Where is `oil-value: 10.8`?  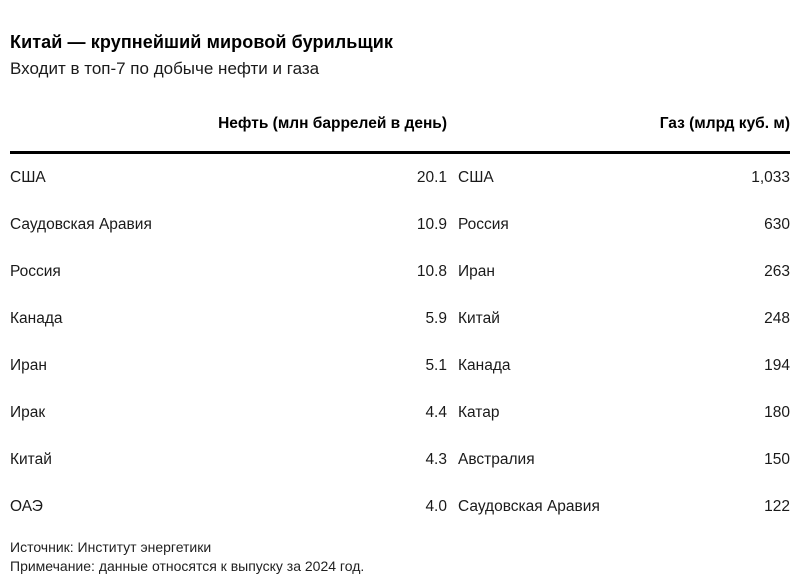
oil-value: 10.8 is located at coordinates (431, 271).